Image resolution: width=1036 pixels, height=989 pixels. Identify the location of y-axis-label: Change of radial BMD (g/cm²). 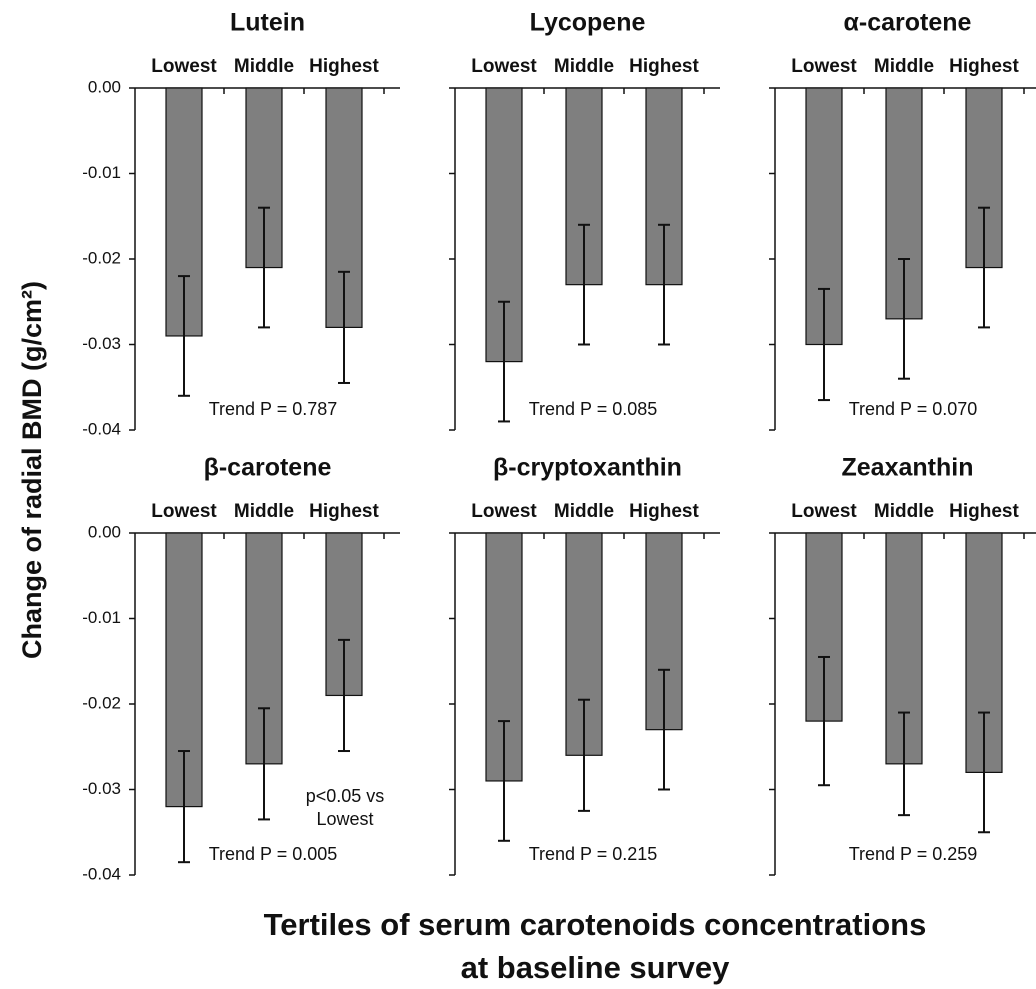
(32, 470).